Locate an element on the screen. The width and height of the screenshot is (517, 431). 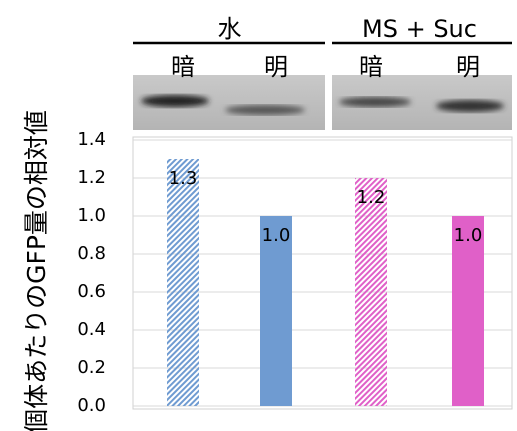
data-label: 1.3 is located at coordinates (183, 178).